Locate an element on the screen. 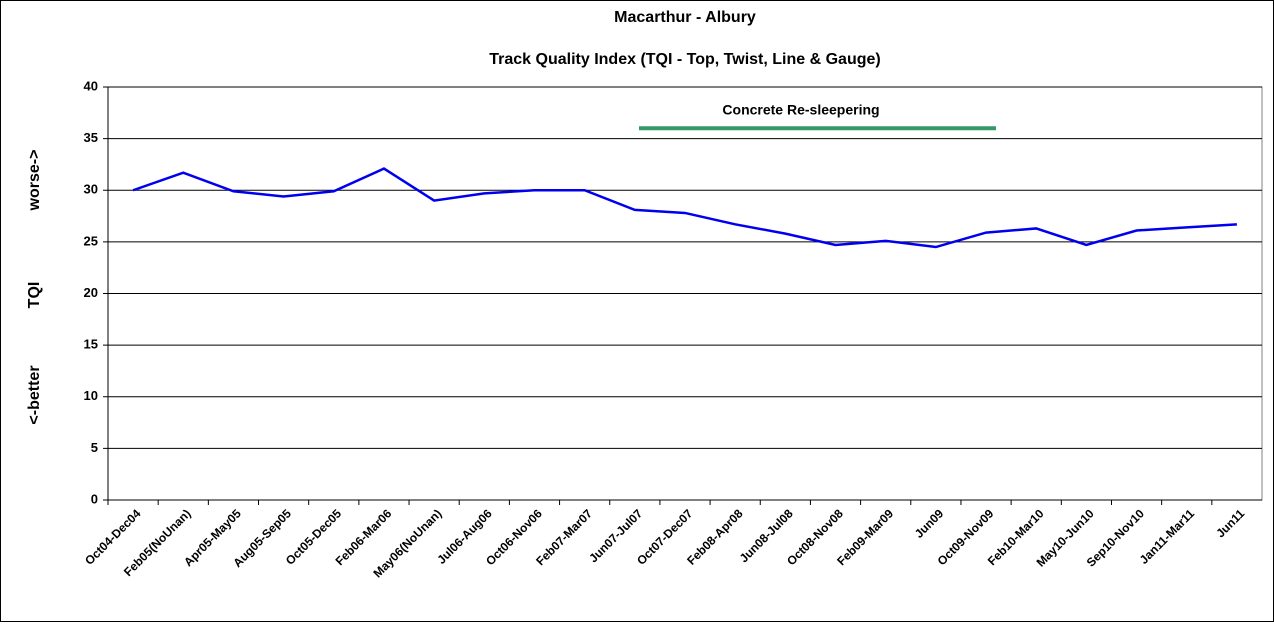  y-tick-label: 5 is located at coordinates (94, 447).